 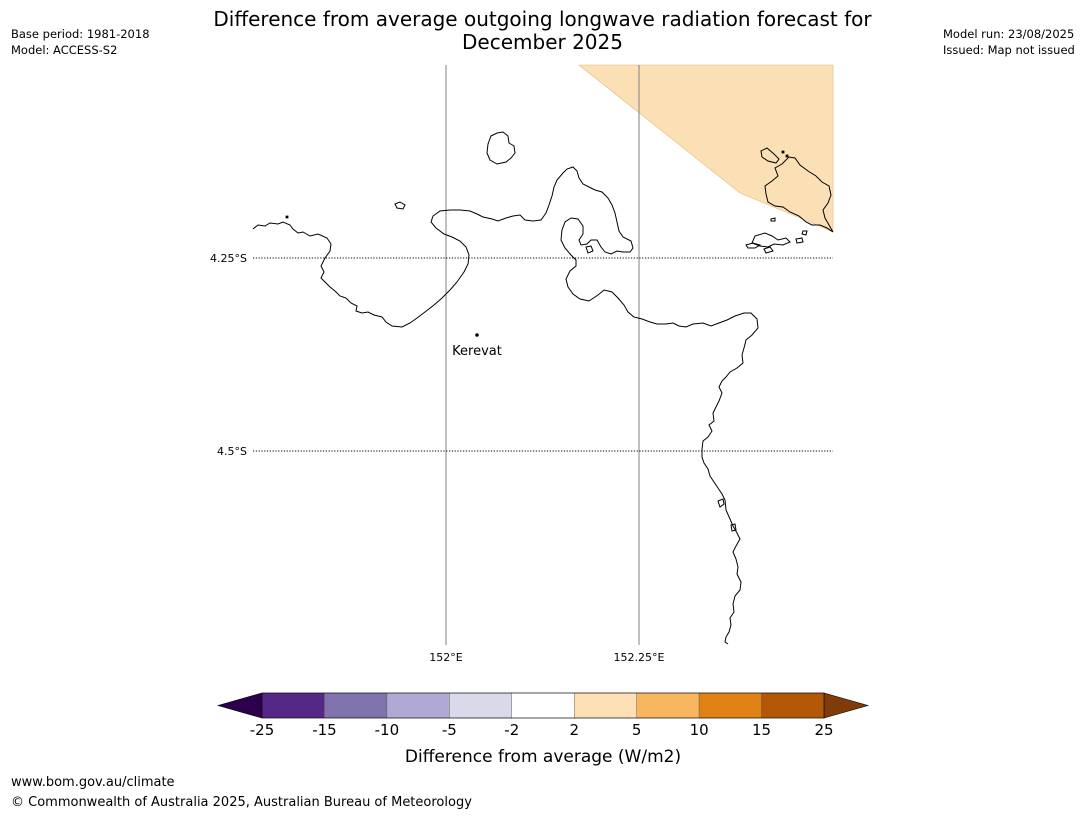 What do you see at coordinates (1009, 50) in the screenshot?
I see `issued-status: Issued: Map not issued` at bounding box center [1009, 50].